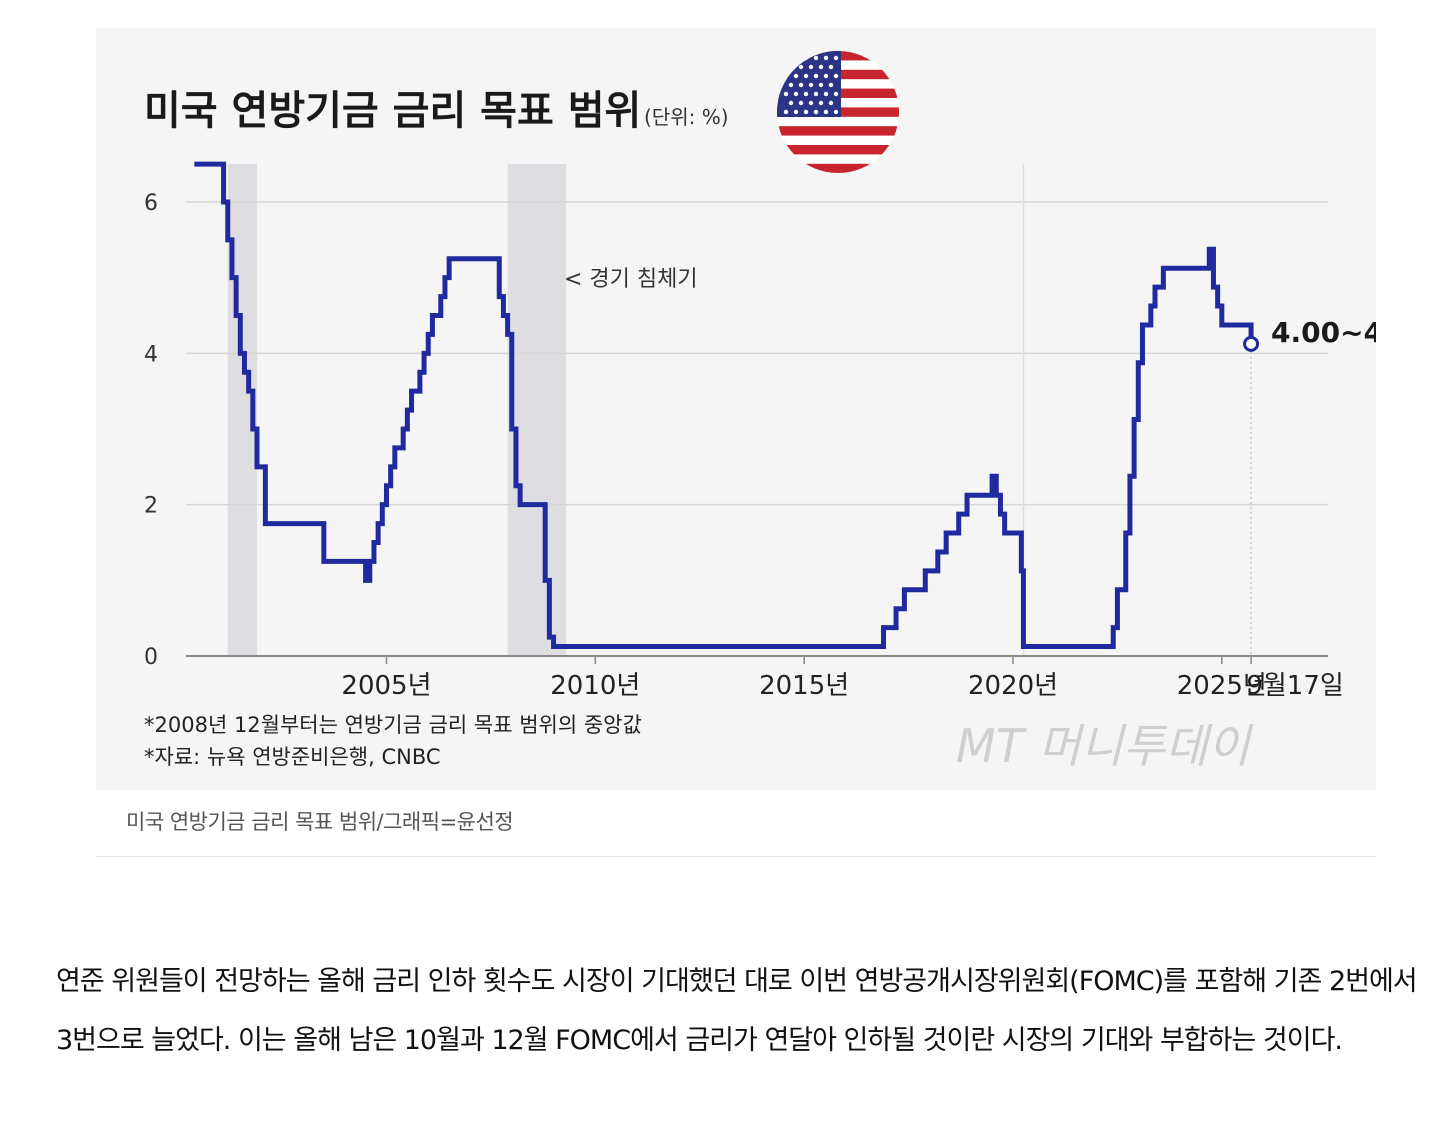 The image size is (1450, 1146). What do you see at coordinates (151, 657) in the screenshot?
I see `y-tick-label: 0` at bounding box center [151, 657].